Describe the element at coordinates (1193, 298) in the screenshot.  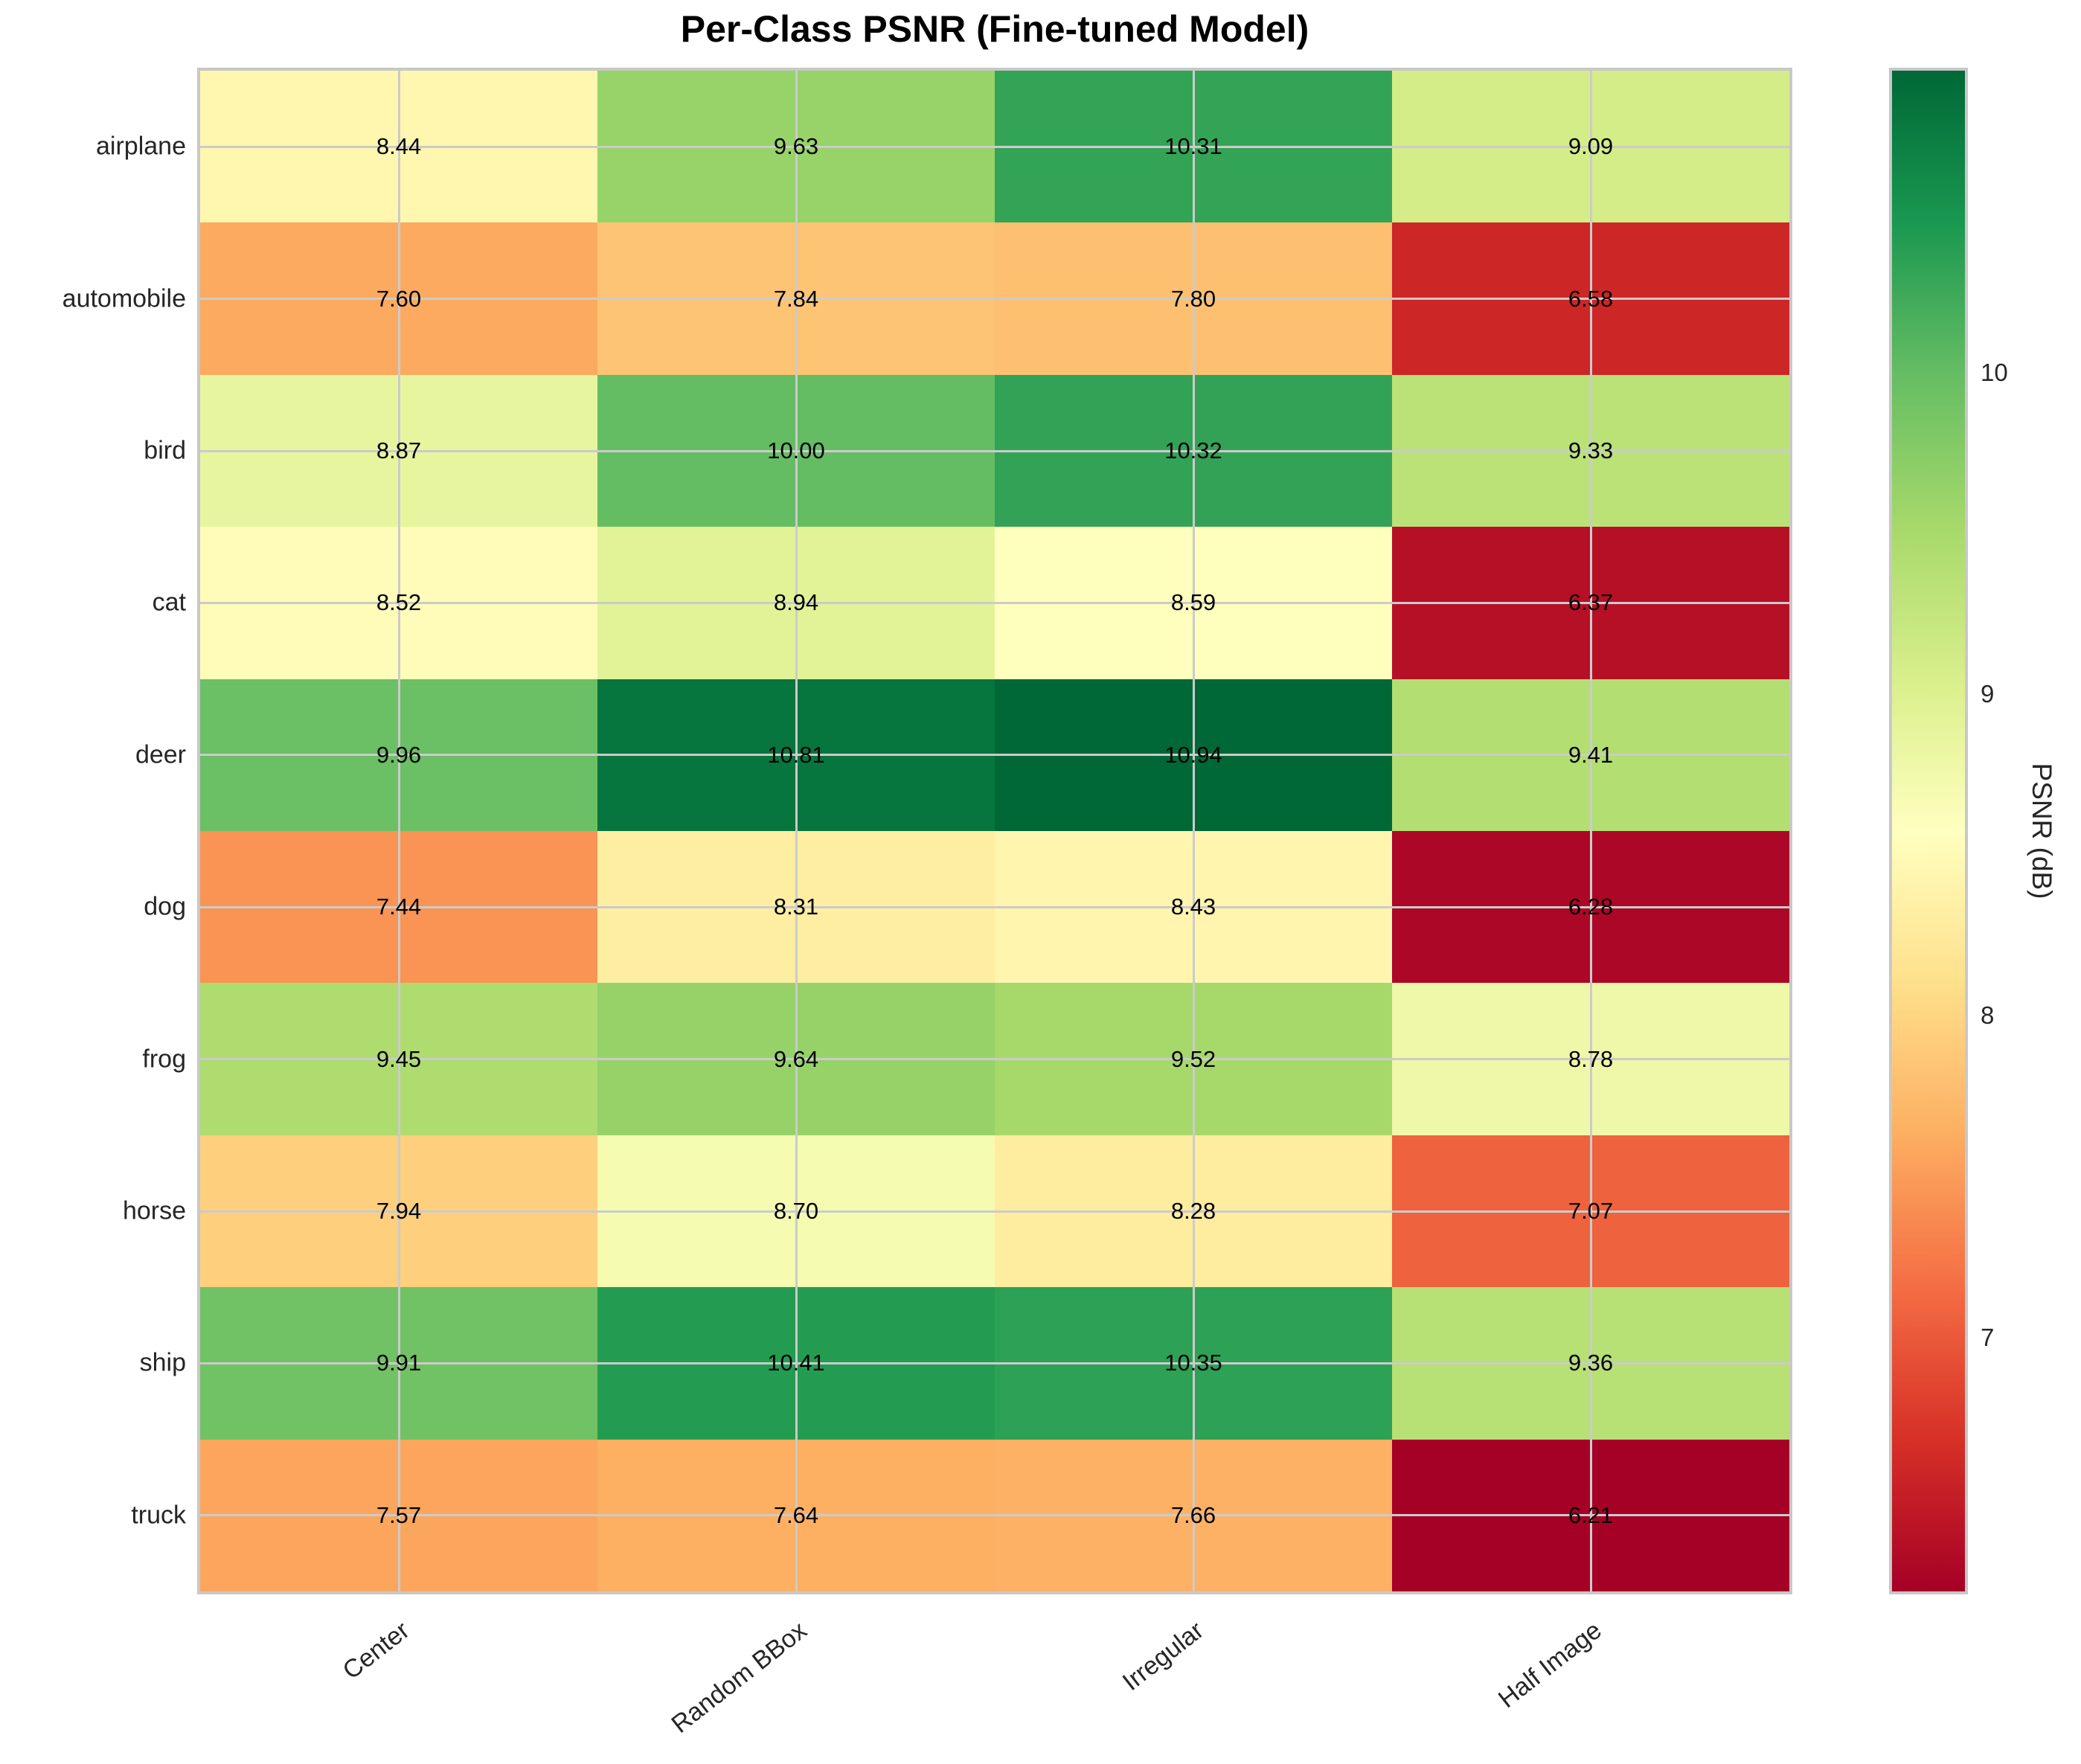
I see `cell-value: 7.80` at that location.